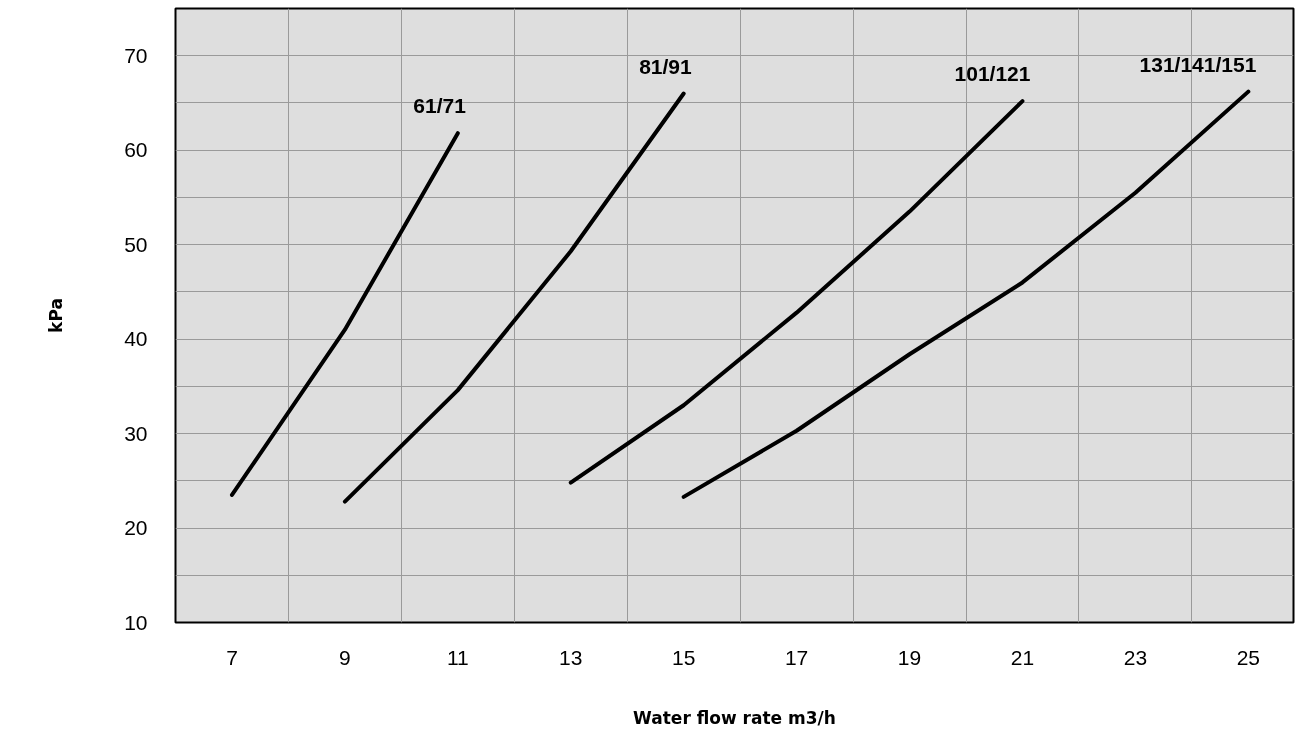  I want to click on y-tick-label: 50, so click(136, 244).